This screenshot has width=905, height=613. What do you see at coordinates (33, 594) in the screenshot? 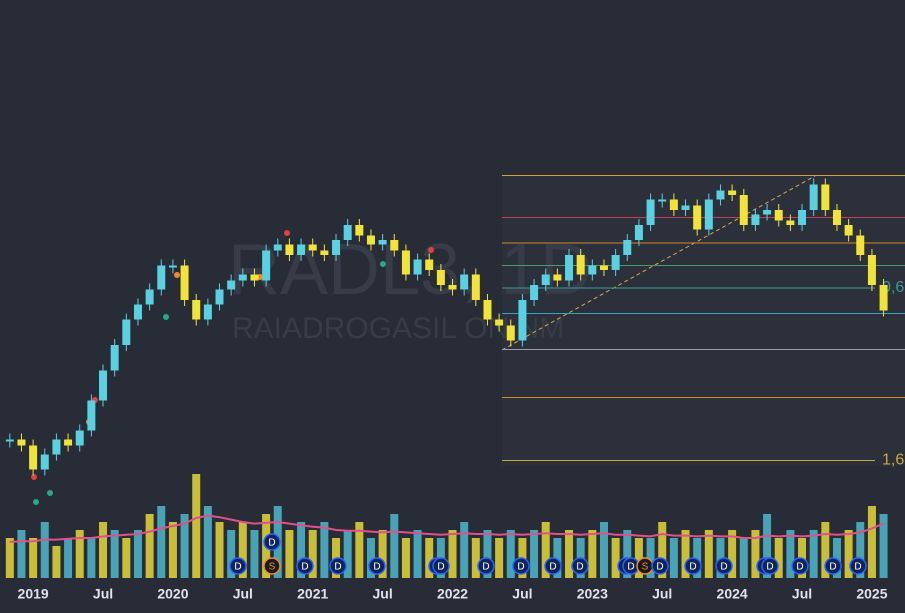
I see `x-tick-label: 2019` at bounding box center [33, 594].